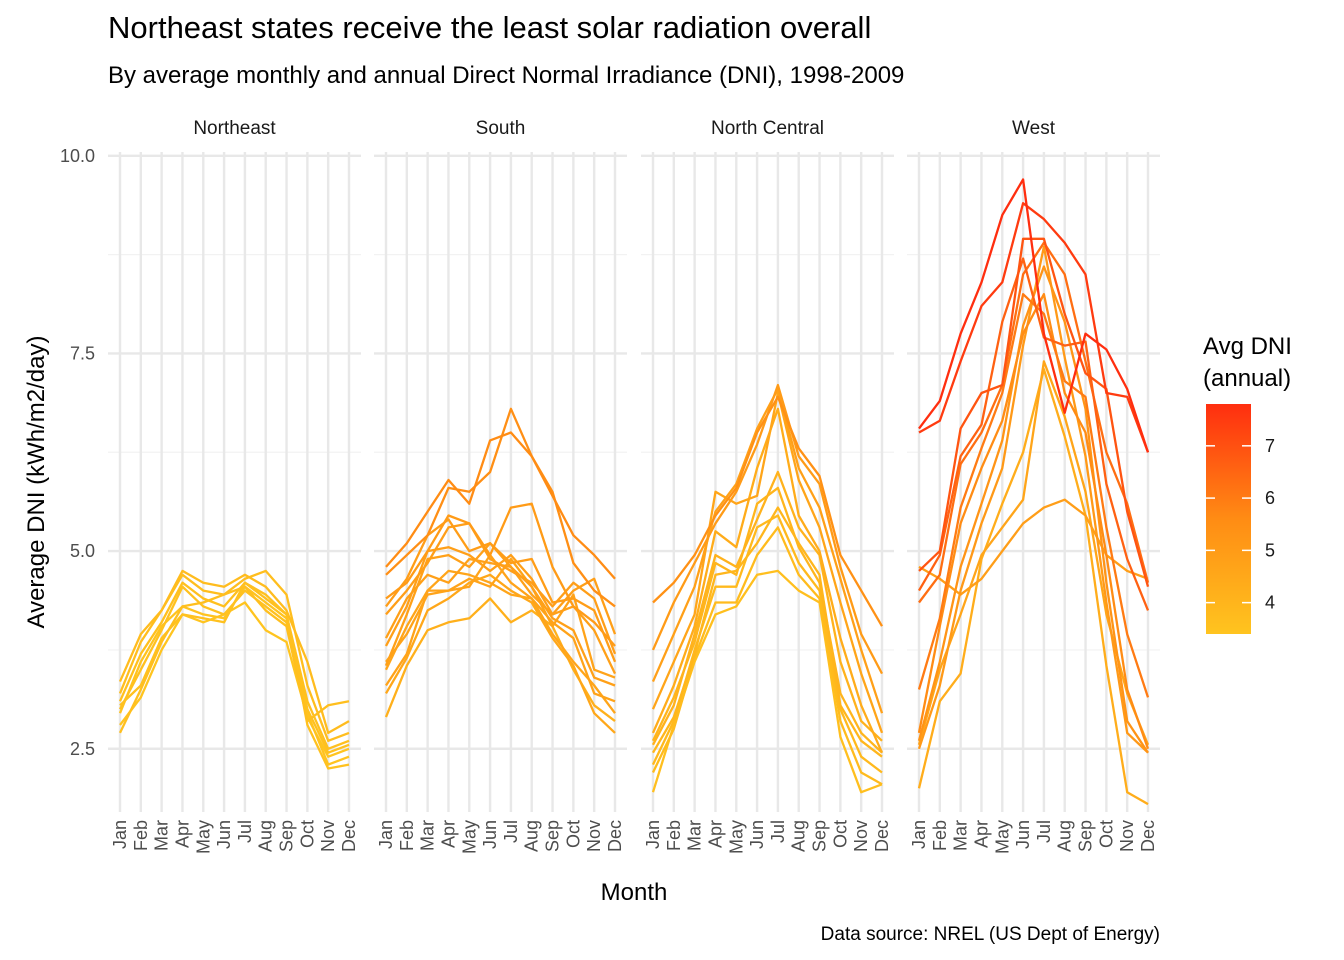 The height and width of the screenshot is (960, 1344). I want to click on y-tick-label: 10.0, so click(77, 156).